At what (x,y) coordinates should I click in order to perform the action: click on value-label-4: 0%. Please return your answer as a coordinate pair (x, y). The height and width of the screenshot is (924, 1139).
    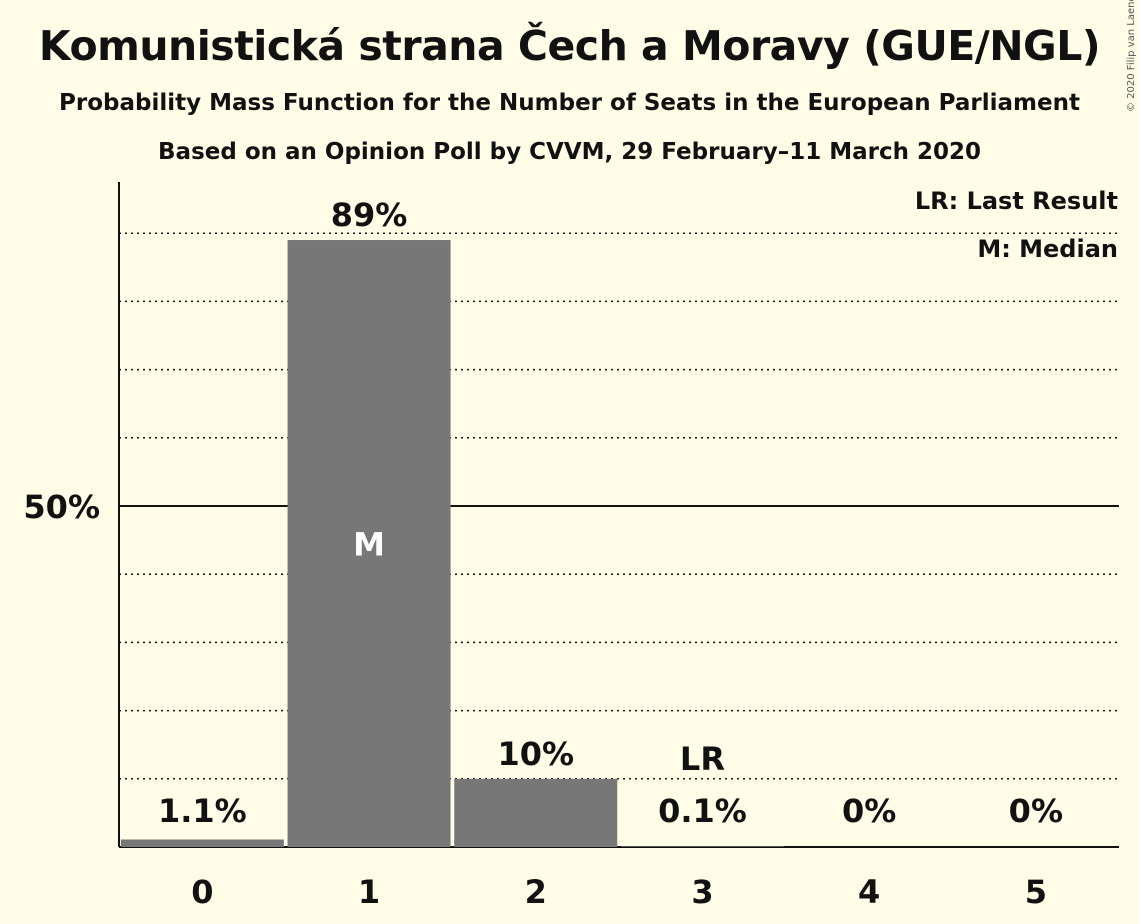
    Looking at the image, I should click on (869, 811).